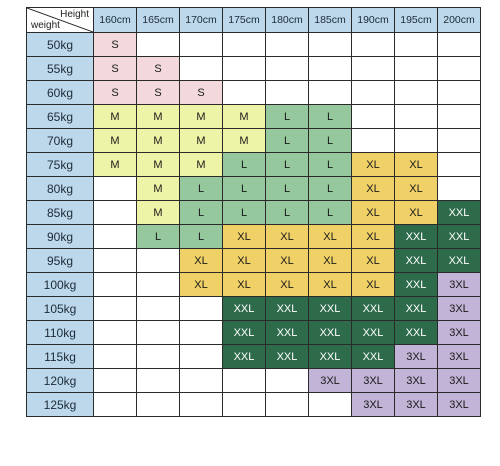 The width and height of the screenshot is (500, 466). I want to click on height-column-header: 195cm, so click(416, 20).